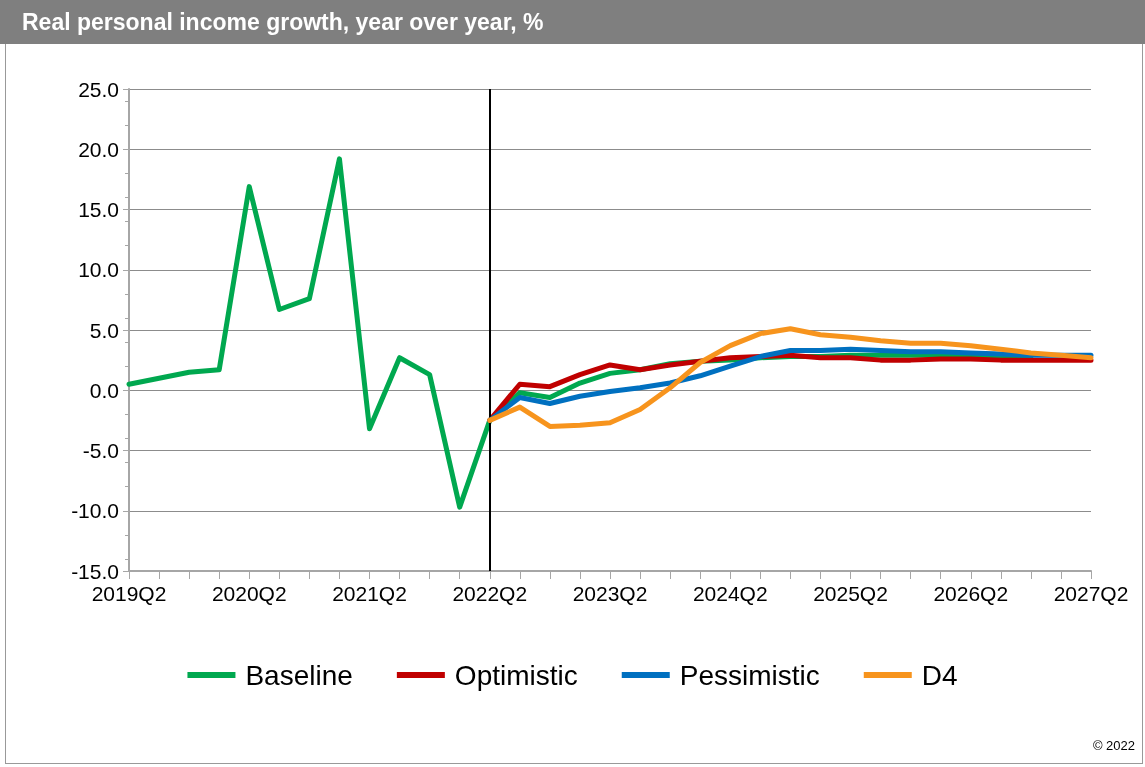 The image size is (1145, 767). Describe the element at coordinates (104, 330) in the screenshot. I see `y-tick-label: 5.0` at that location.